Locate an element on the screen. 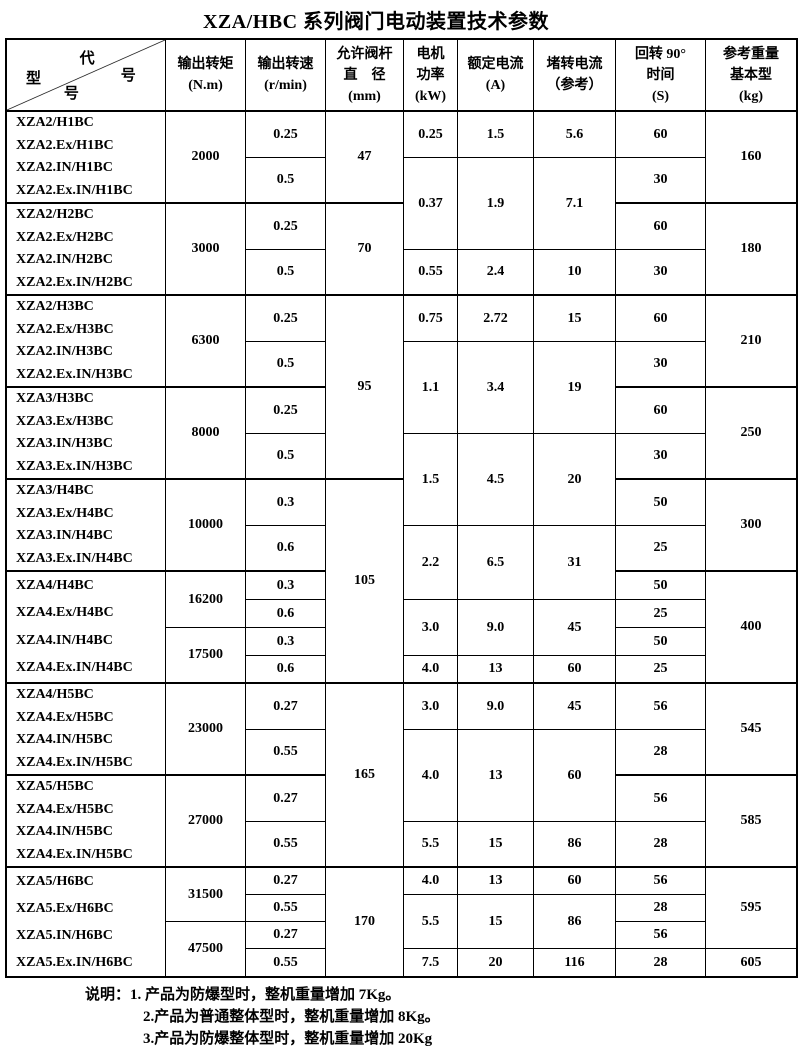  model-line: XZA4/H5BC is located at coordinates (55, 695).